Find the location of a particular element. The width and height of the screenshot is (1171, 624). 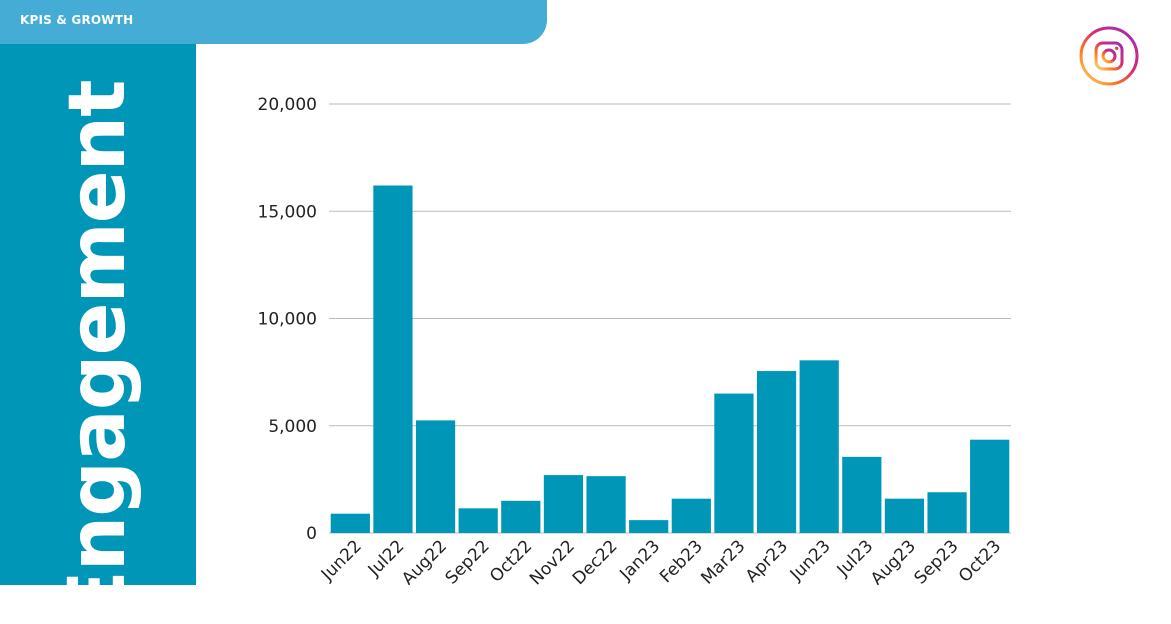

x-tick-label: Jun23 is located at coordinates (810, 560).